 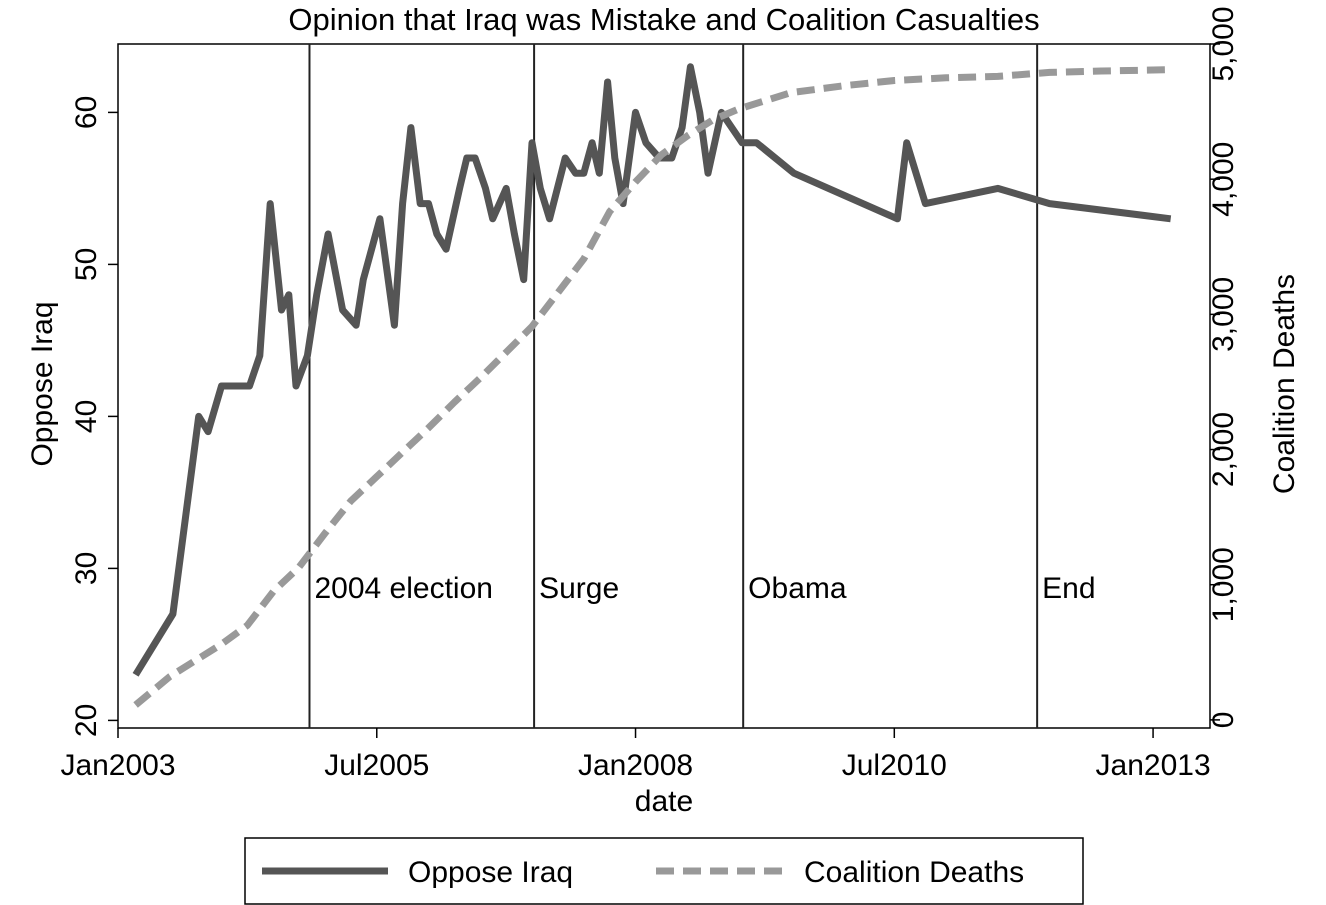 What do you see at coordinates (1223, 449) in the screenshot?
I see `y2-tick-label: 2,000` at bounding box center [1223, 449].